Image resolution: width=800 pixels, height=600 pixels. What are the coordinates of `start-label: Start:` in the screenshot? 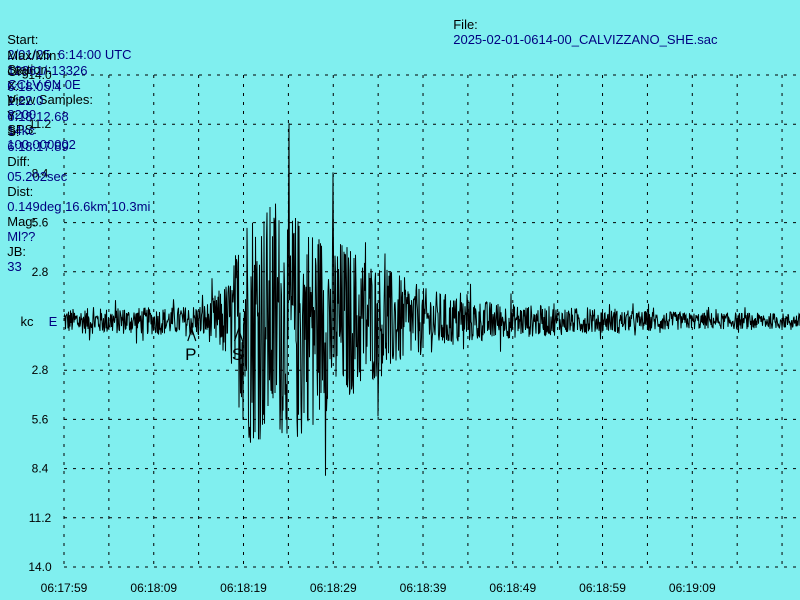 It's located at (23, 39).